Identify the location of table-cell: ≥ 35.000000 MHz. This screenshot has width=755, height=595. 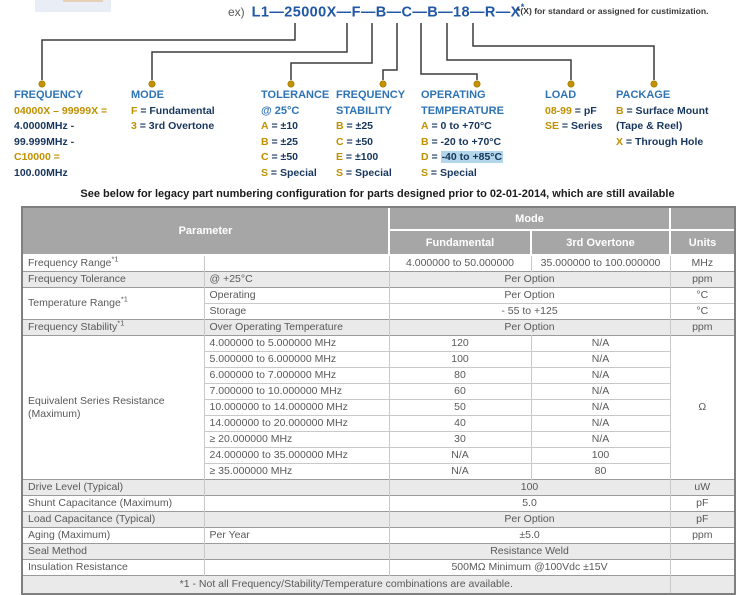
(297, 471).